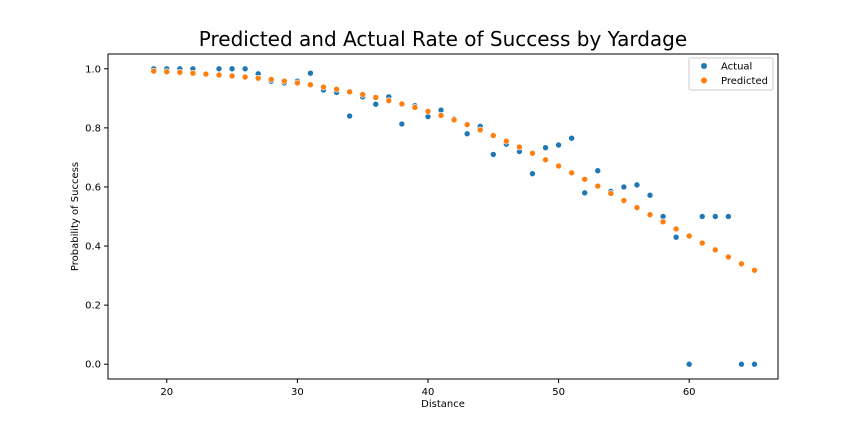  What do you see at coordinates (428, 392) in the screenshot?
I see `x-tick-label: 40` at bounding box center [428, 392].